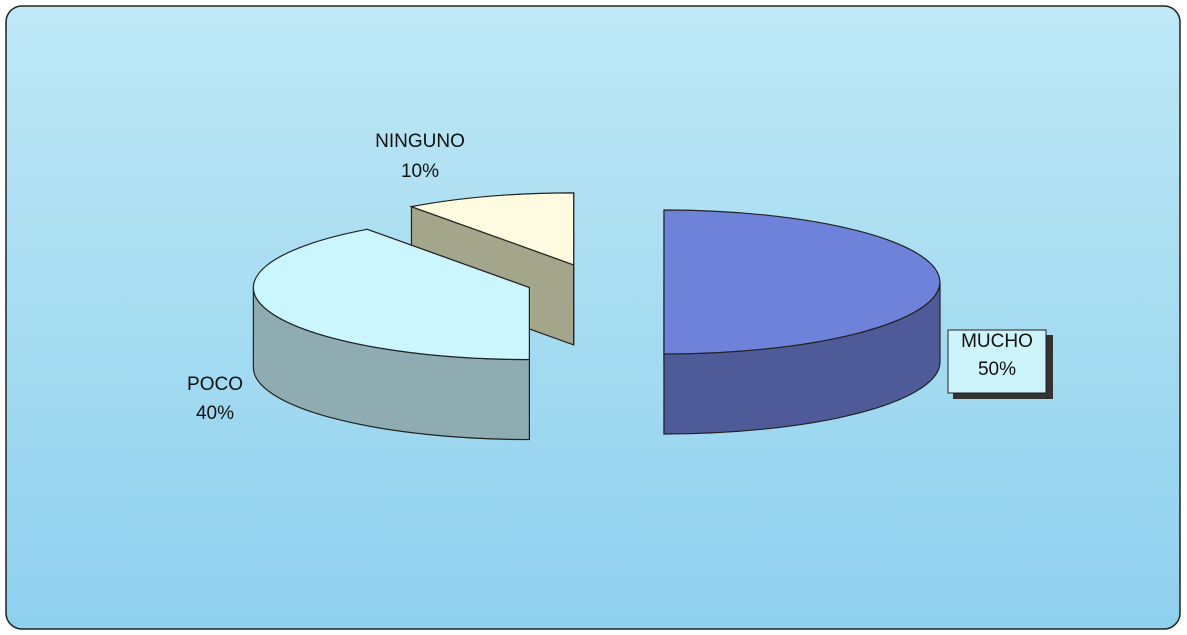 The height and width of the screenshot is (635, 1187). I want to click on slice-label: NINGUNO, so click(420, 141).